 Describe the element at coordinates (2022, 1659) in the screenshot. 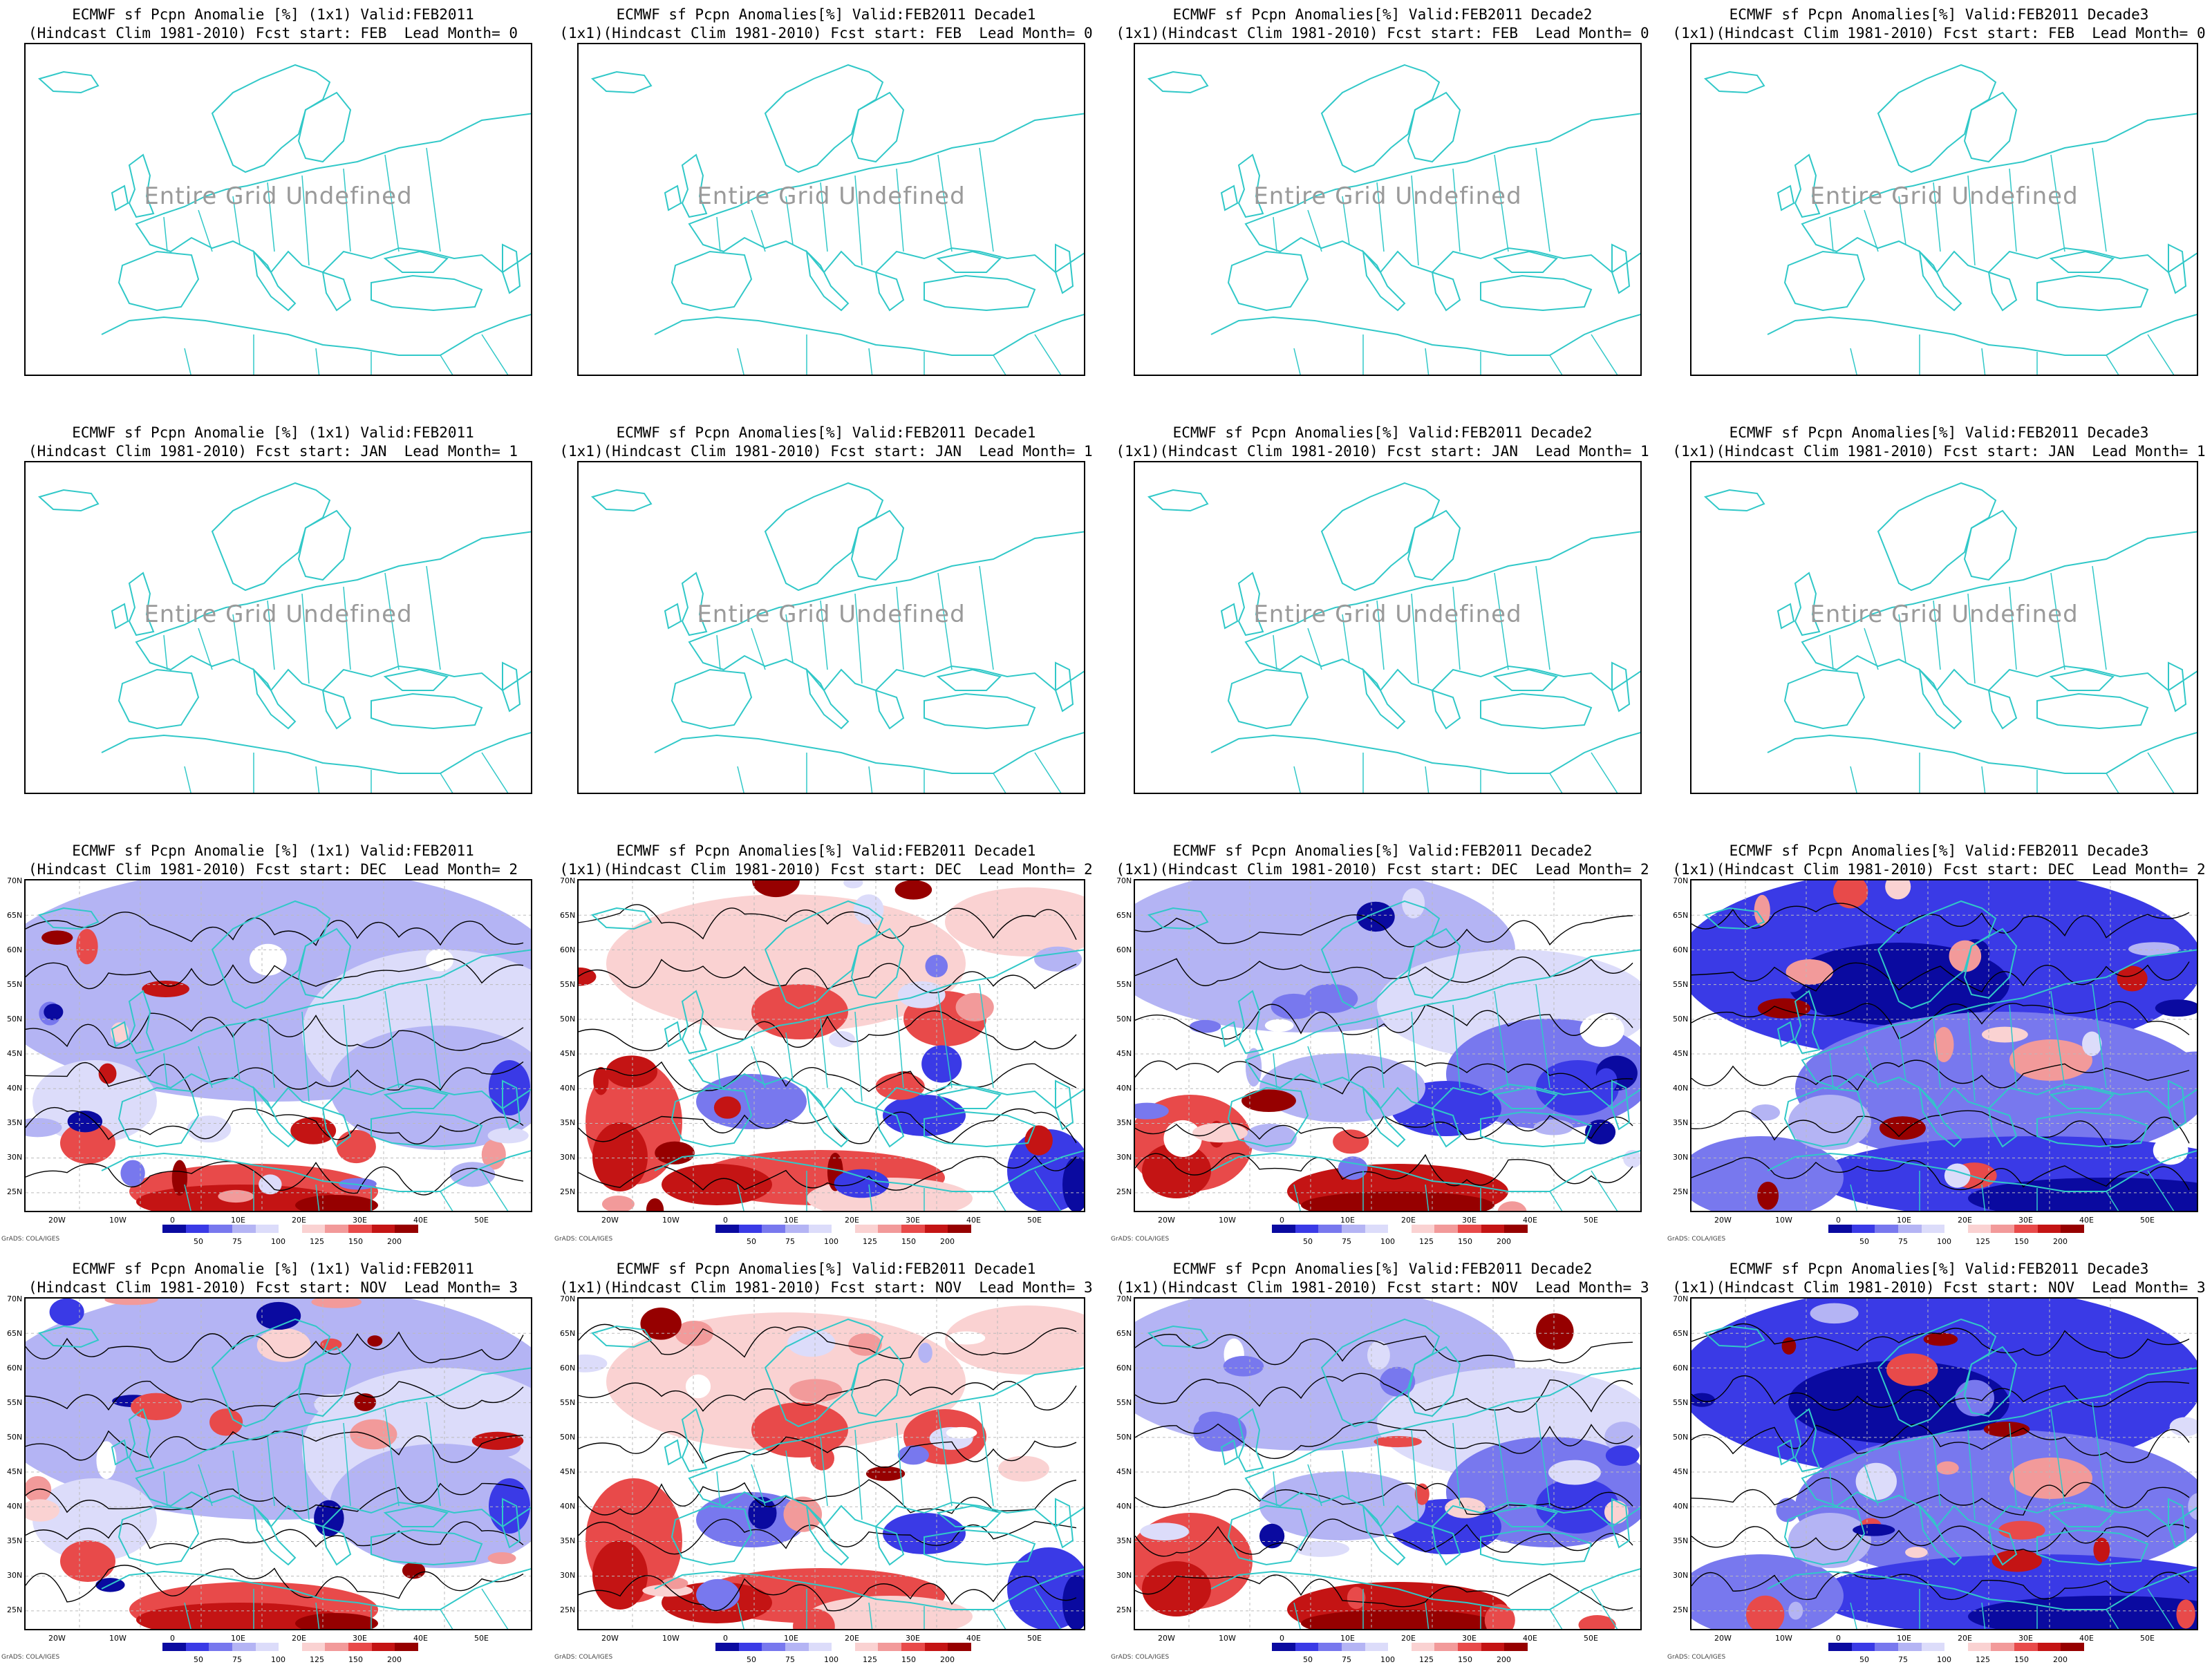

I see `colorbar-tick-label: 150` at that location.